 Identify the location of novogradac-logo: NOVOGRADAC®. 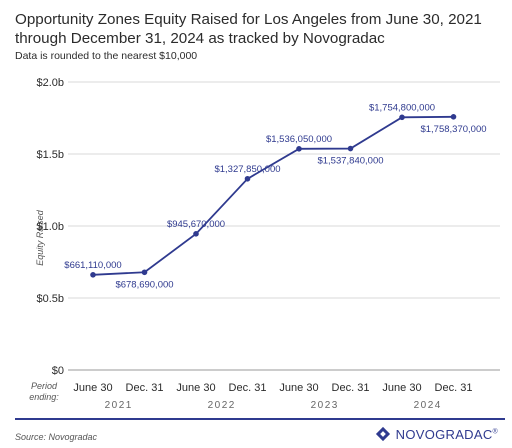
(436, 434).